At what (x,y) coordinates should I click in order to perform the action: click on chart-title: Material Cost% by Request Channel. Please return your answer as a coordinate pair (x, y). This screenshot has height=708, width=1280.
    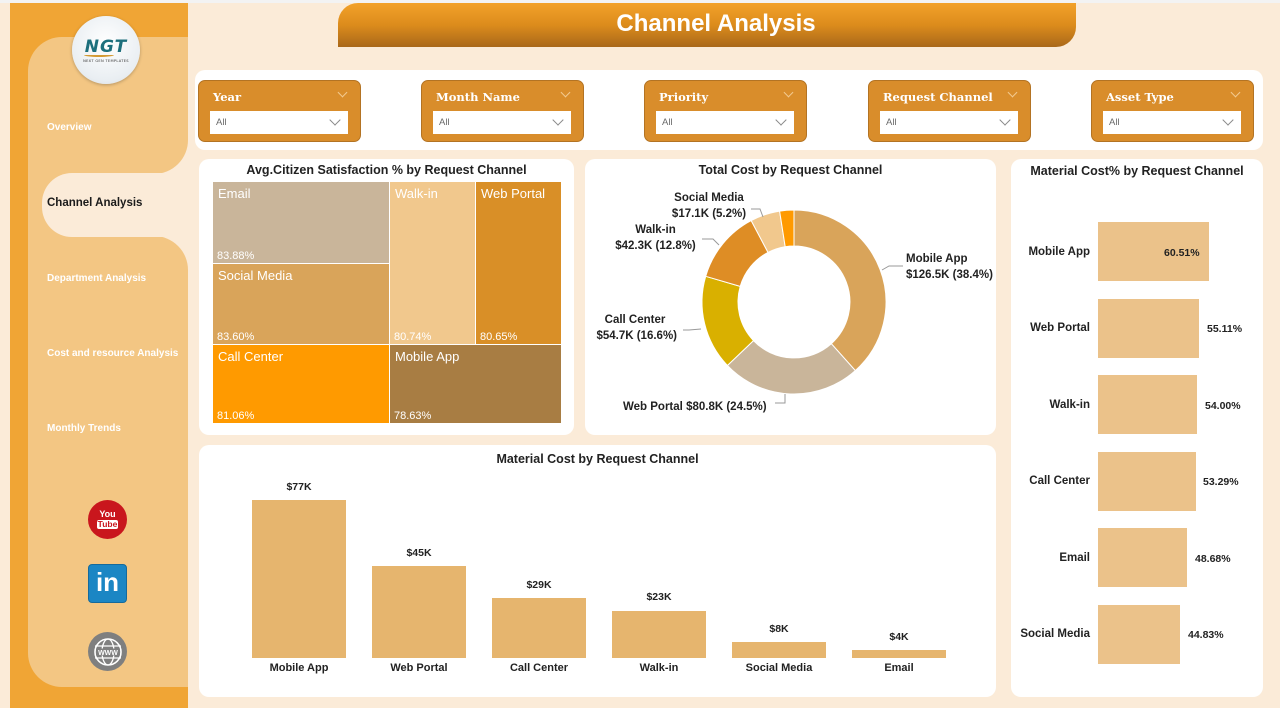
    Looking at the image, I should click on (1137, 171).